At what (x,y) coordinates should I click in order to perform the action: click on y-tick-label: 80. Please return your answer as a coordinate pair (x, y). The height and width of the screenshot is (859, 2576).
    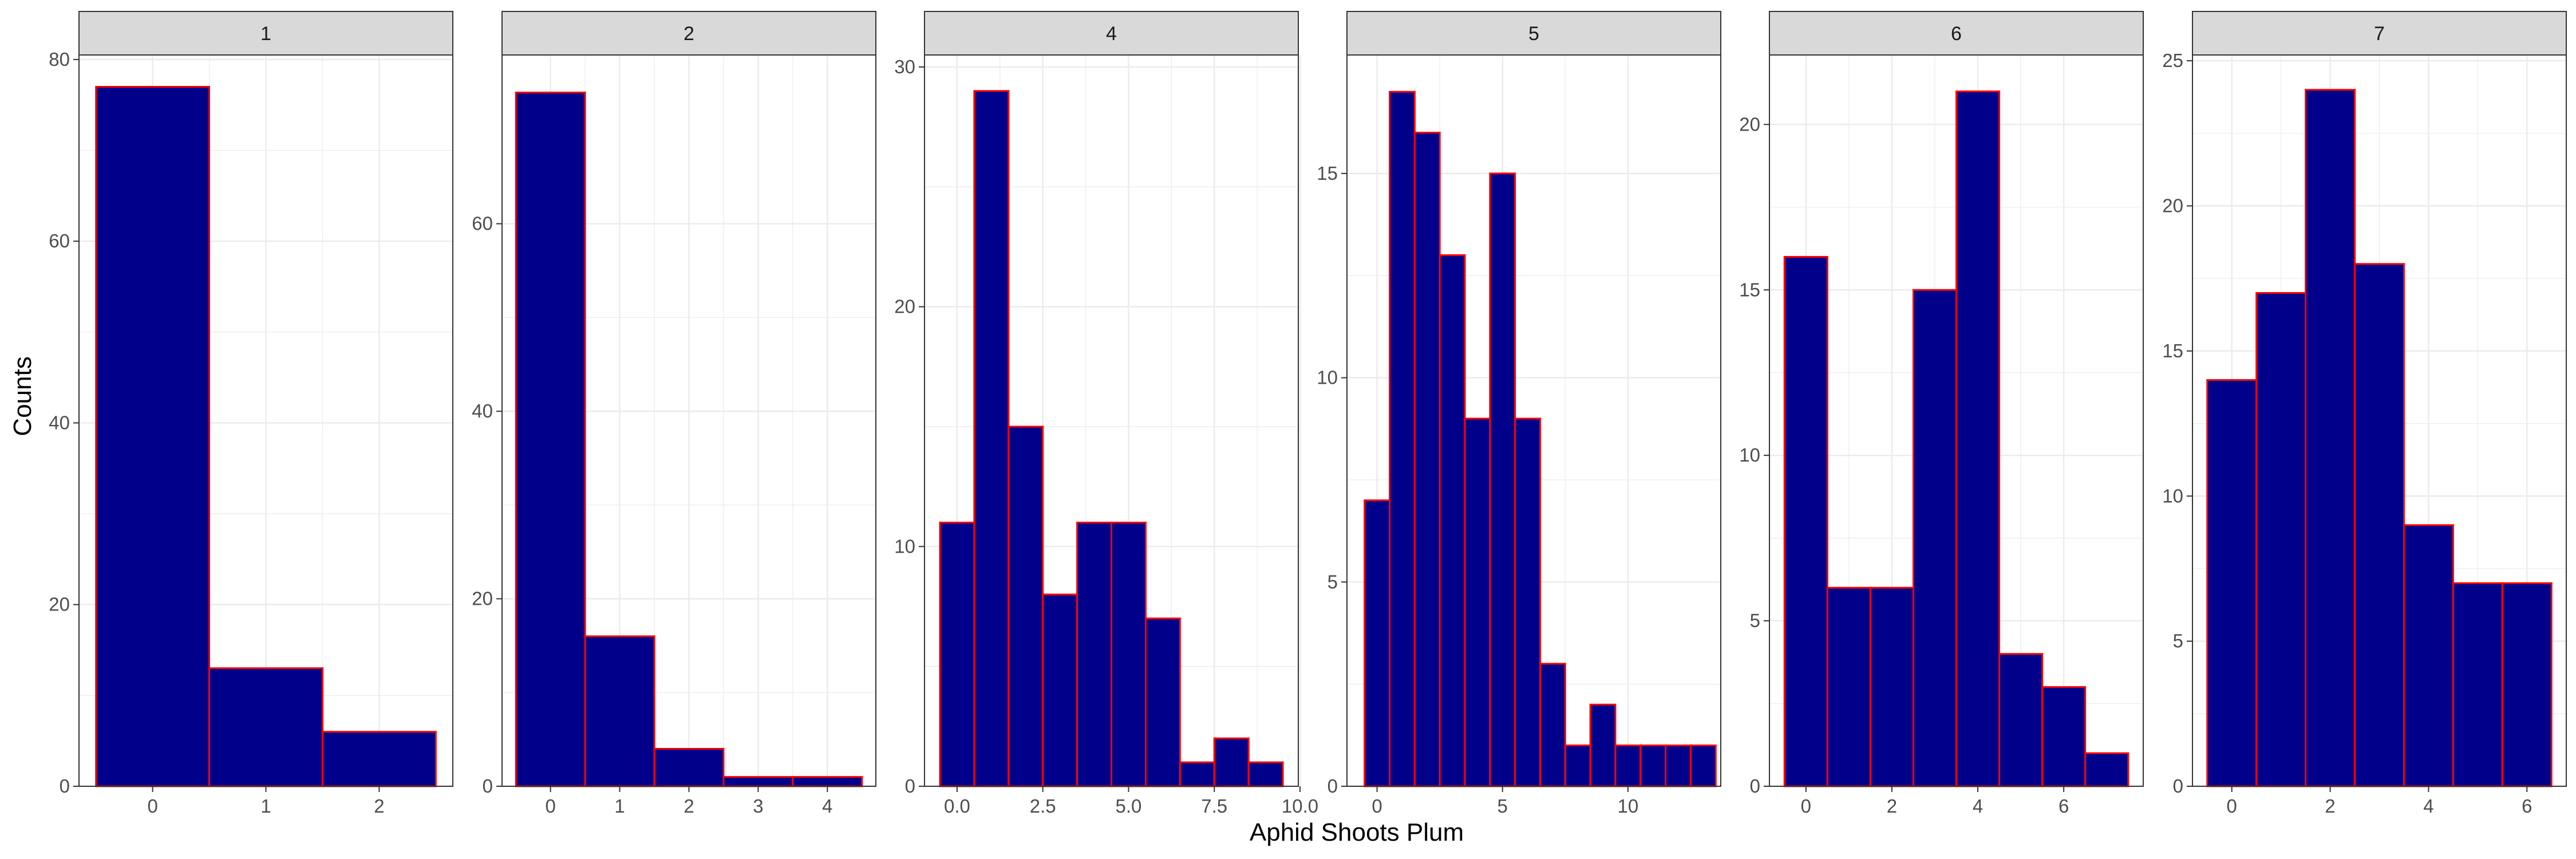
    Looking at the image, I should click on (59, 59).